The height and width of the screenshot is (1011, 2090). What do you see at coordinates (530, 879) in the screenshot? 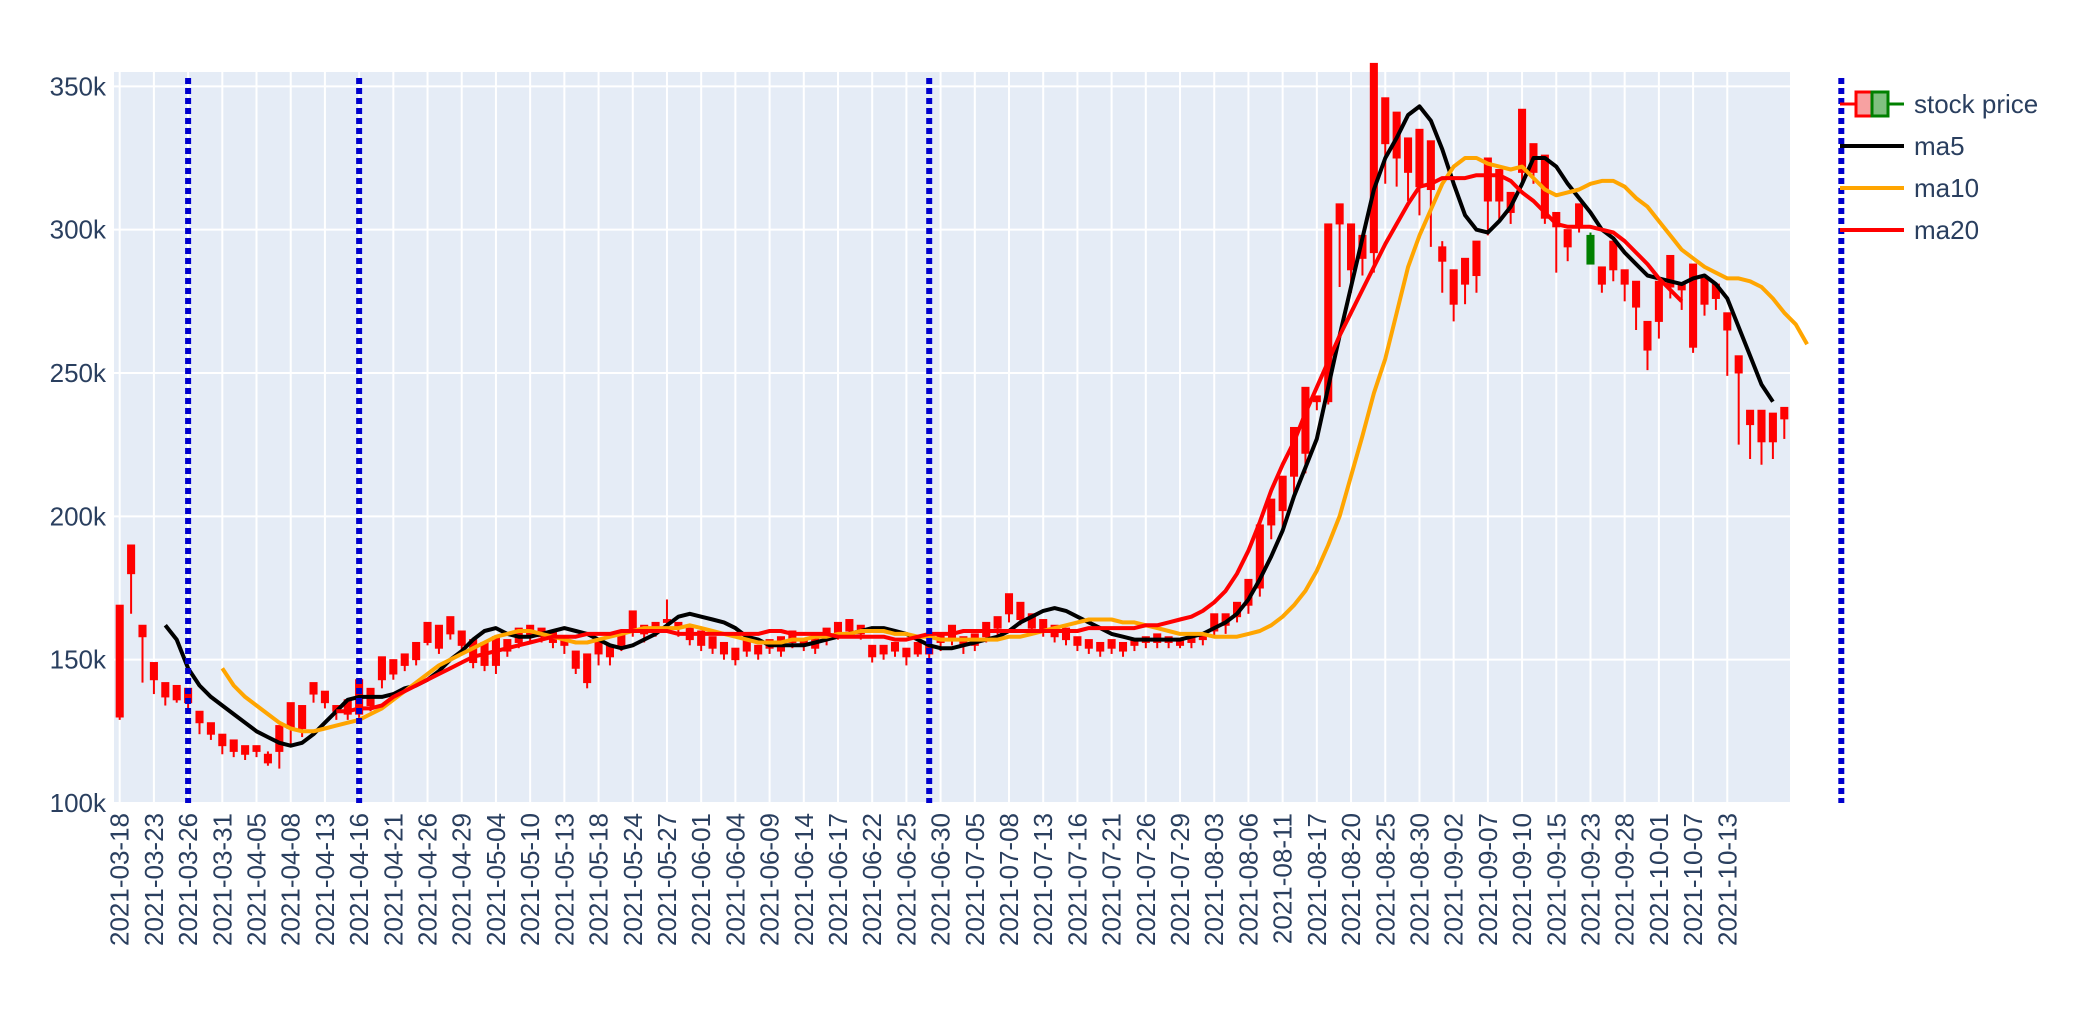
I see `x-tick-label: 2021-05-10` at bounding box center [530, 879].